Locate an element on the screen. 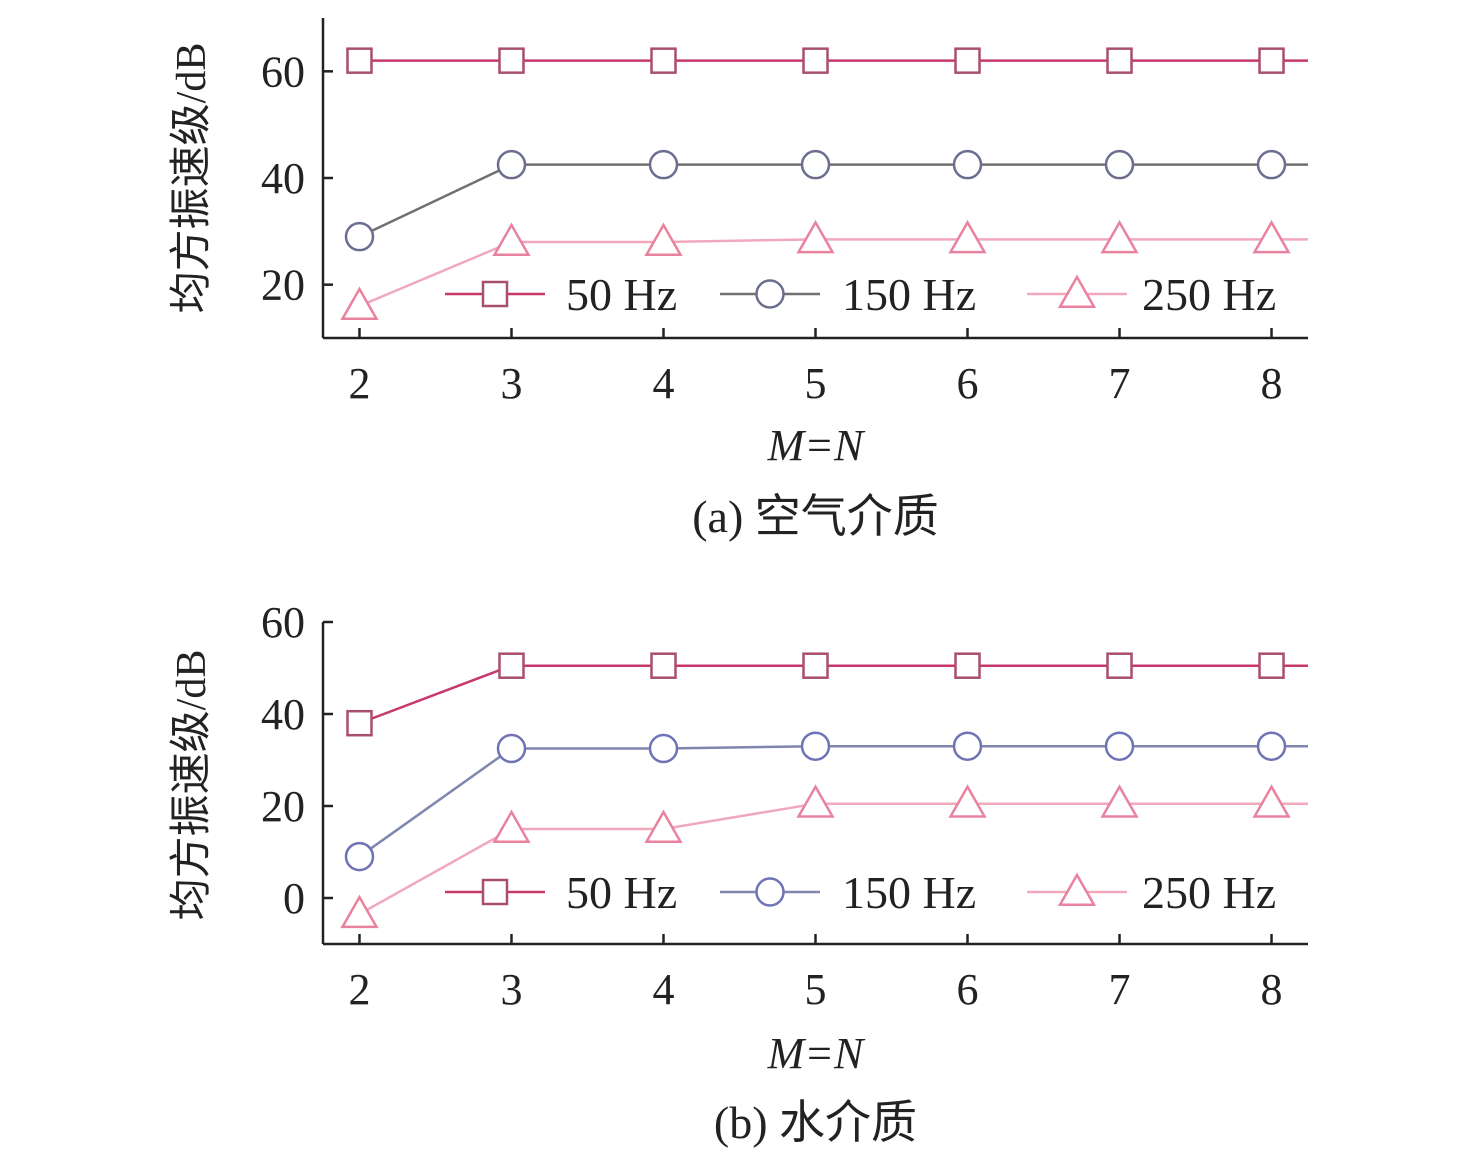 This screenshot has width=1476, height=1157. chart-b-y-tick-label: 40 is located at coordinates (283, 714).